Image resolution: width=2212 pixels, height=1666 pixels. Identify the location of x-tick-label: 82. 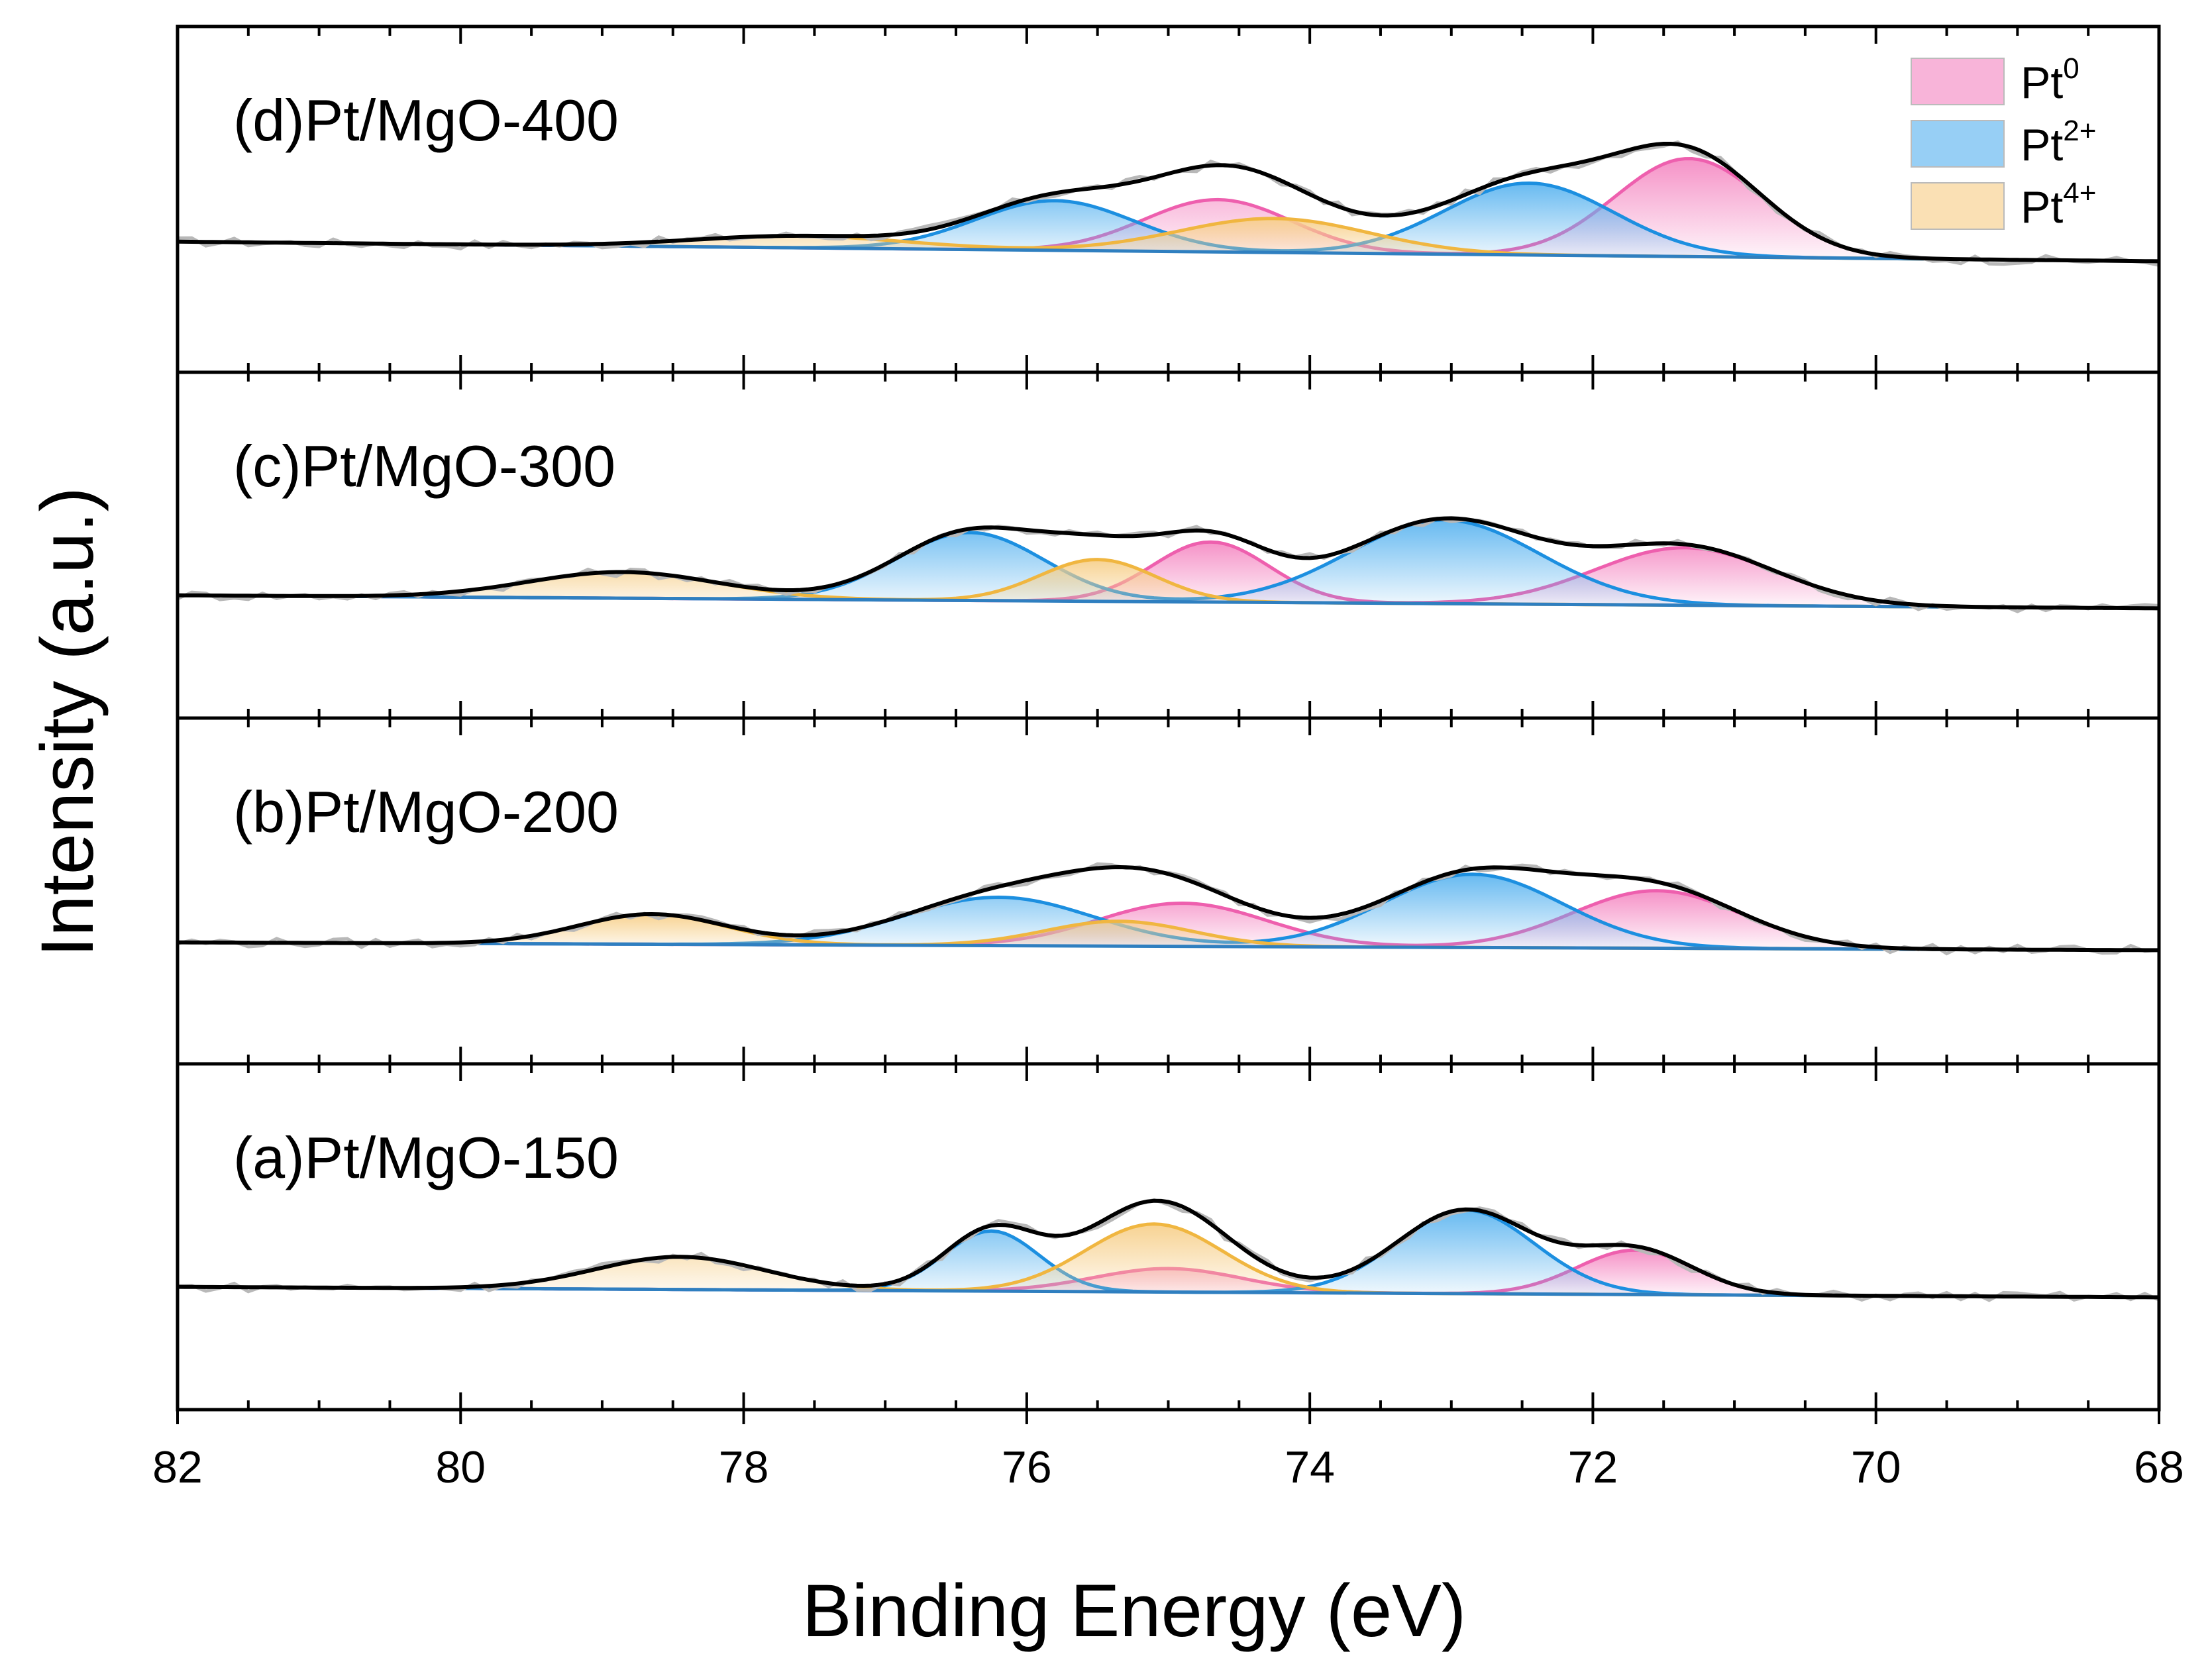
(177, 1467).